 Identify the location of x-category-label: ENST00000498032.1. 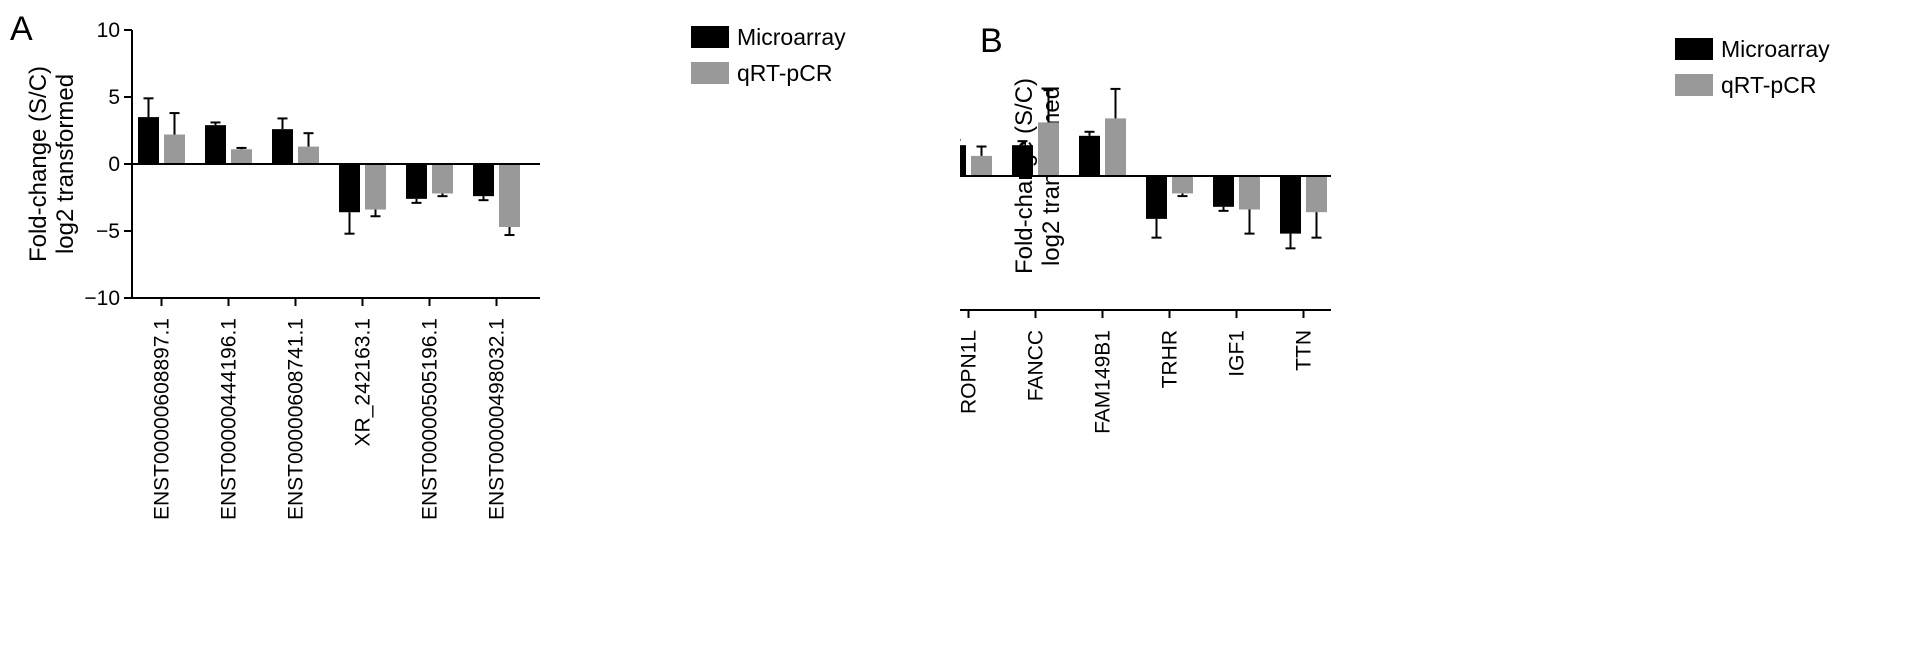
(497, 419).